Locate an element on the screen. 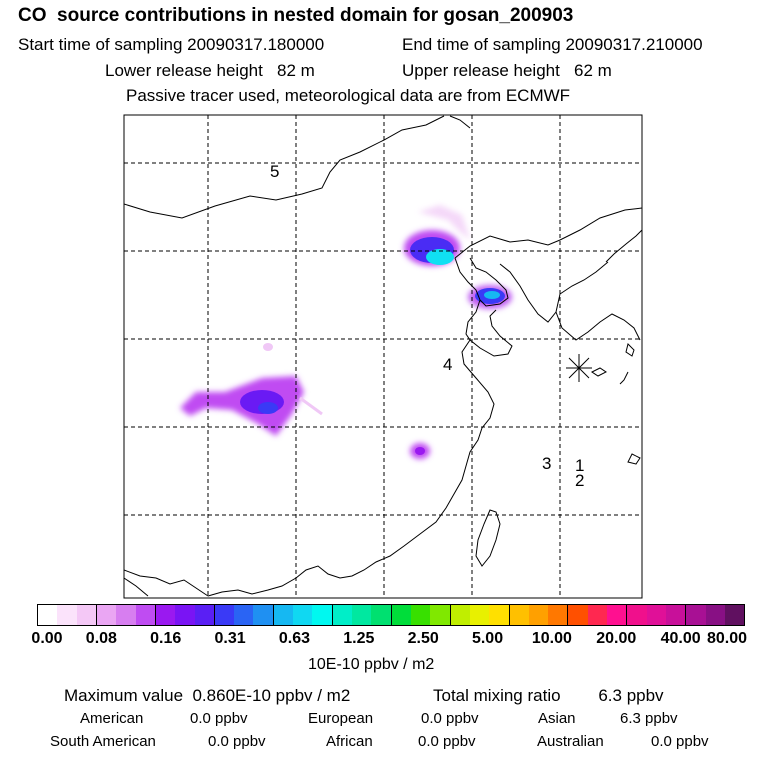 The image size is (768, 768). lower-release-height: Lower release height 82 m is located at coordinates (210, 70).